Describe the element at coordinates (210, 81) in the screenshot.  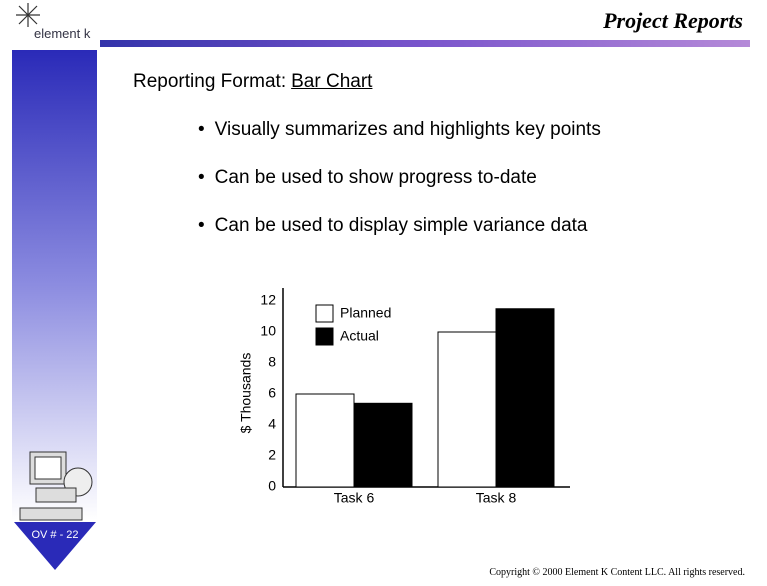
I see `heading-text: Reporting Format:` at that location.